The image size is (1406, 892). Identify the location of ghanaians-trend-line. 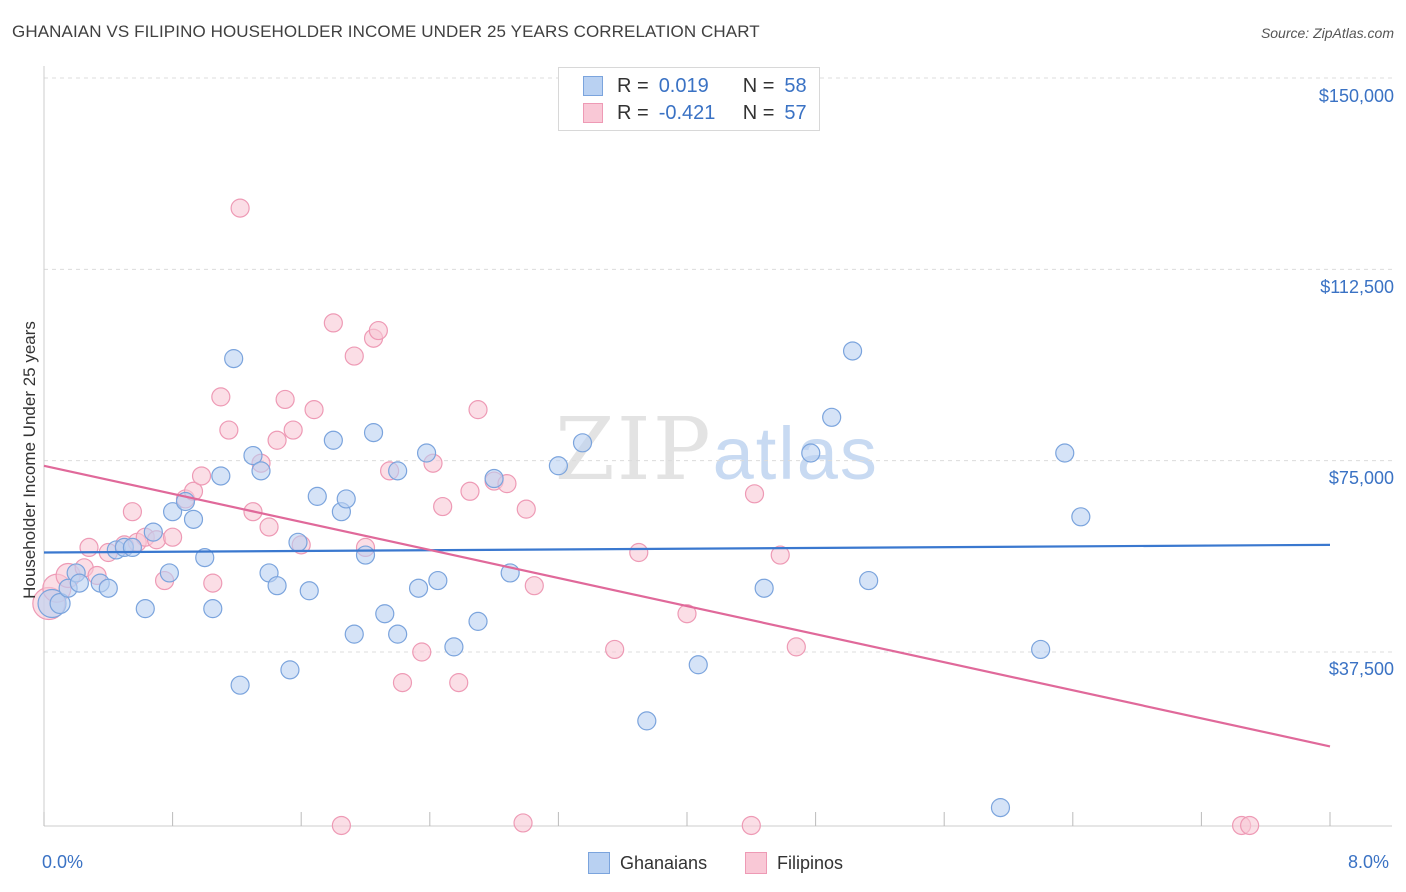
(687, 548).